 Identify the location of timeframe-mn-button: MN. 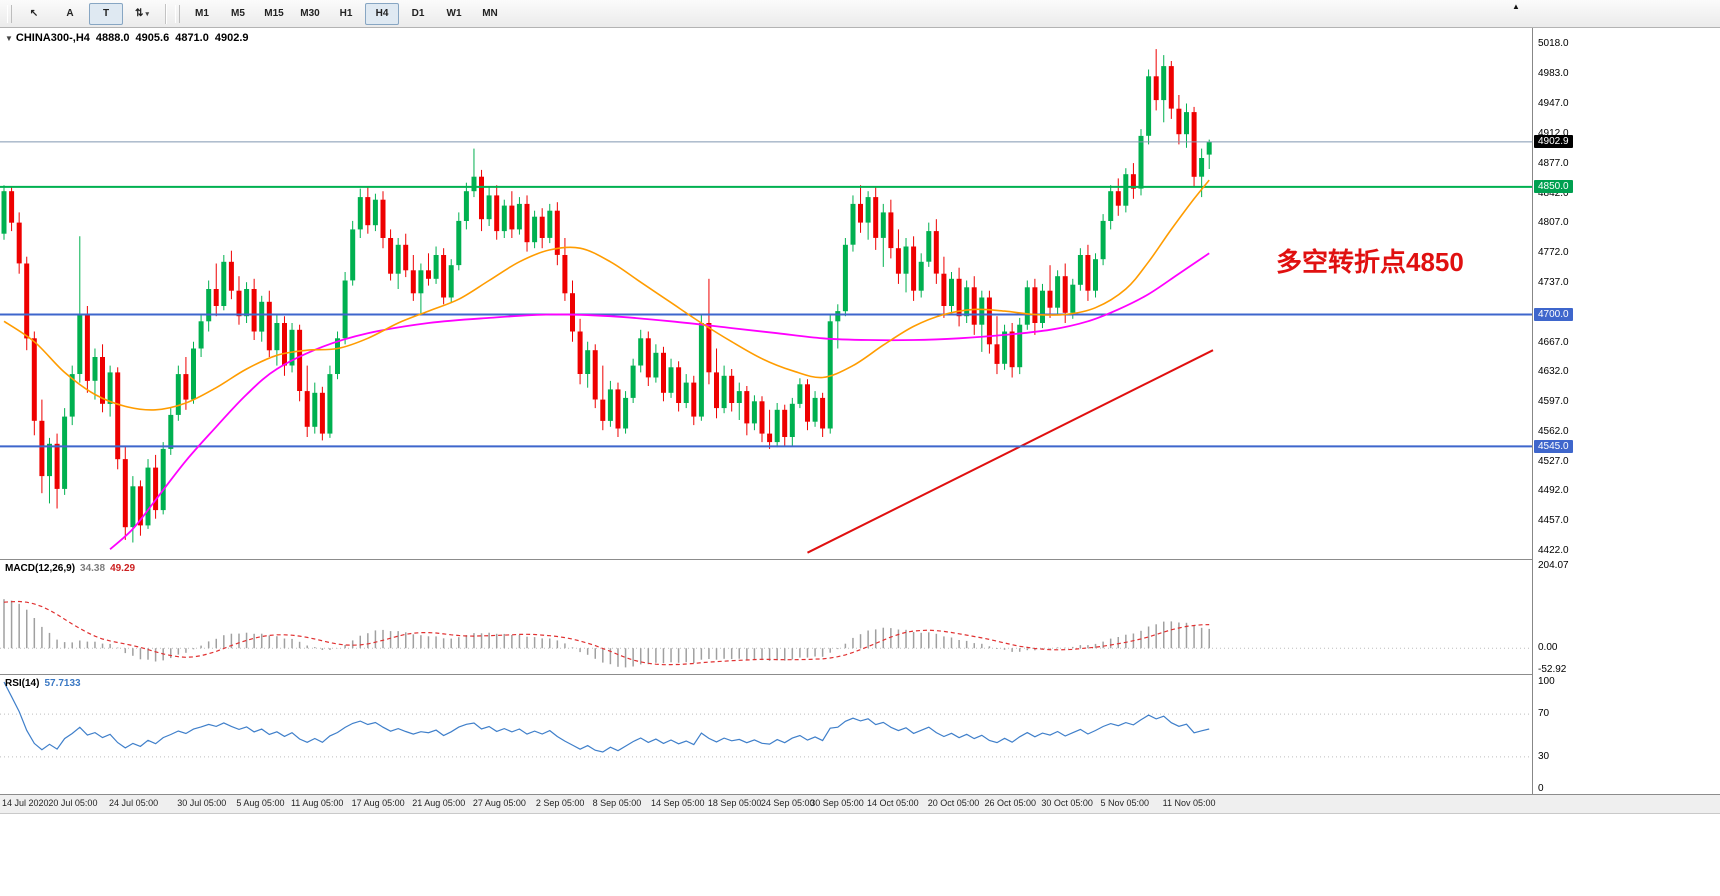
(490, 13).